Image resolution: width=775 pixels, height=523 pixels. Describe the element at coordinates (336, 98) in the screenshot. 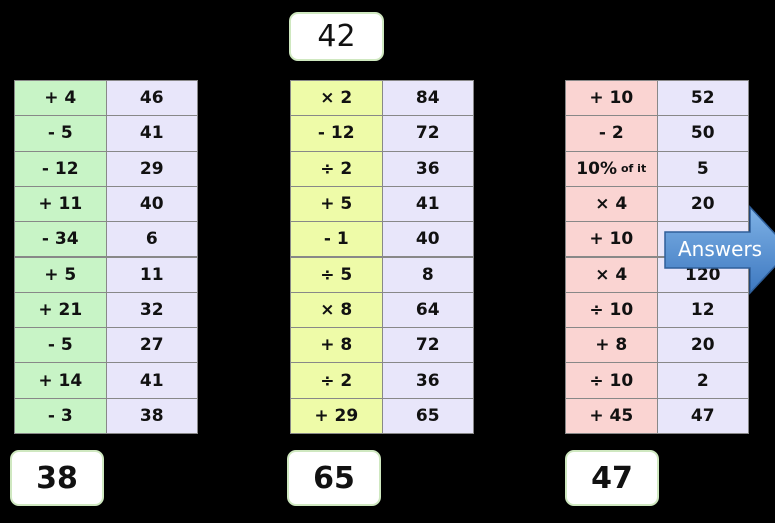

I see `operation-cell: × 2` at that location.